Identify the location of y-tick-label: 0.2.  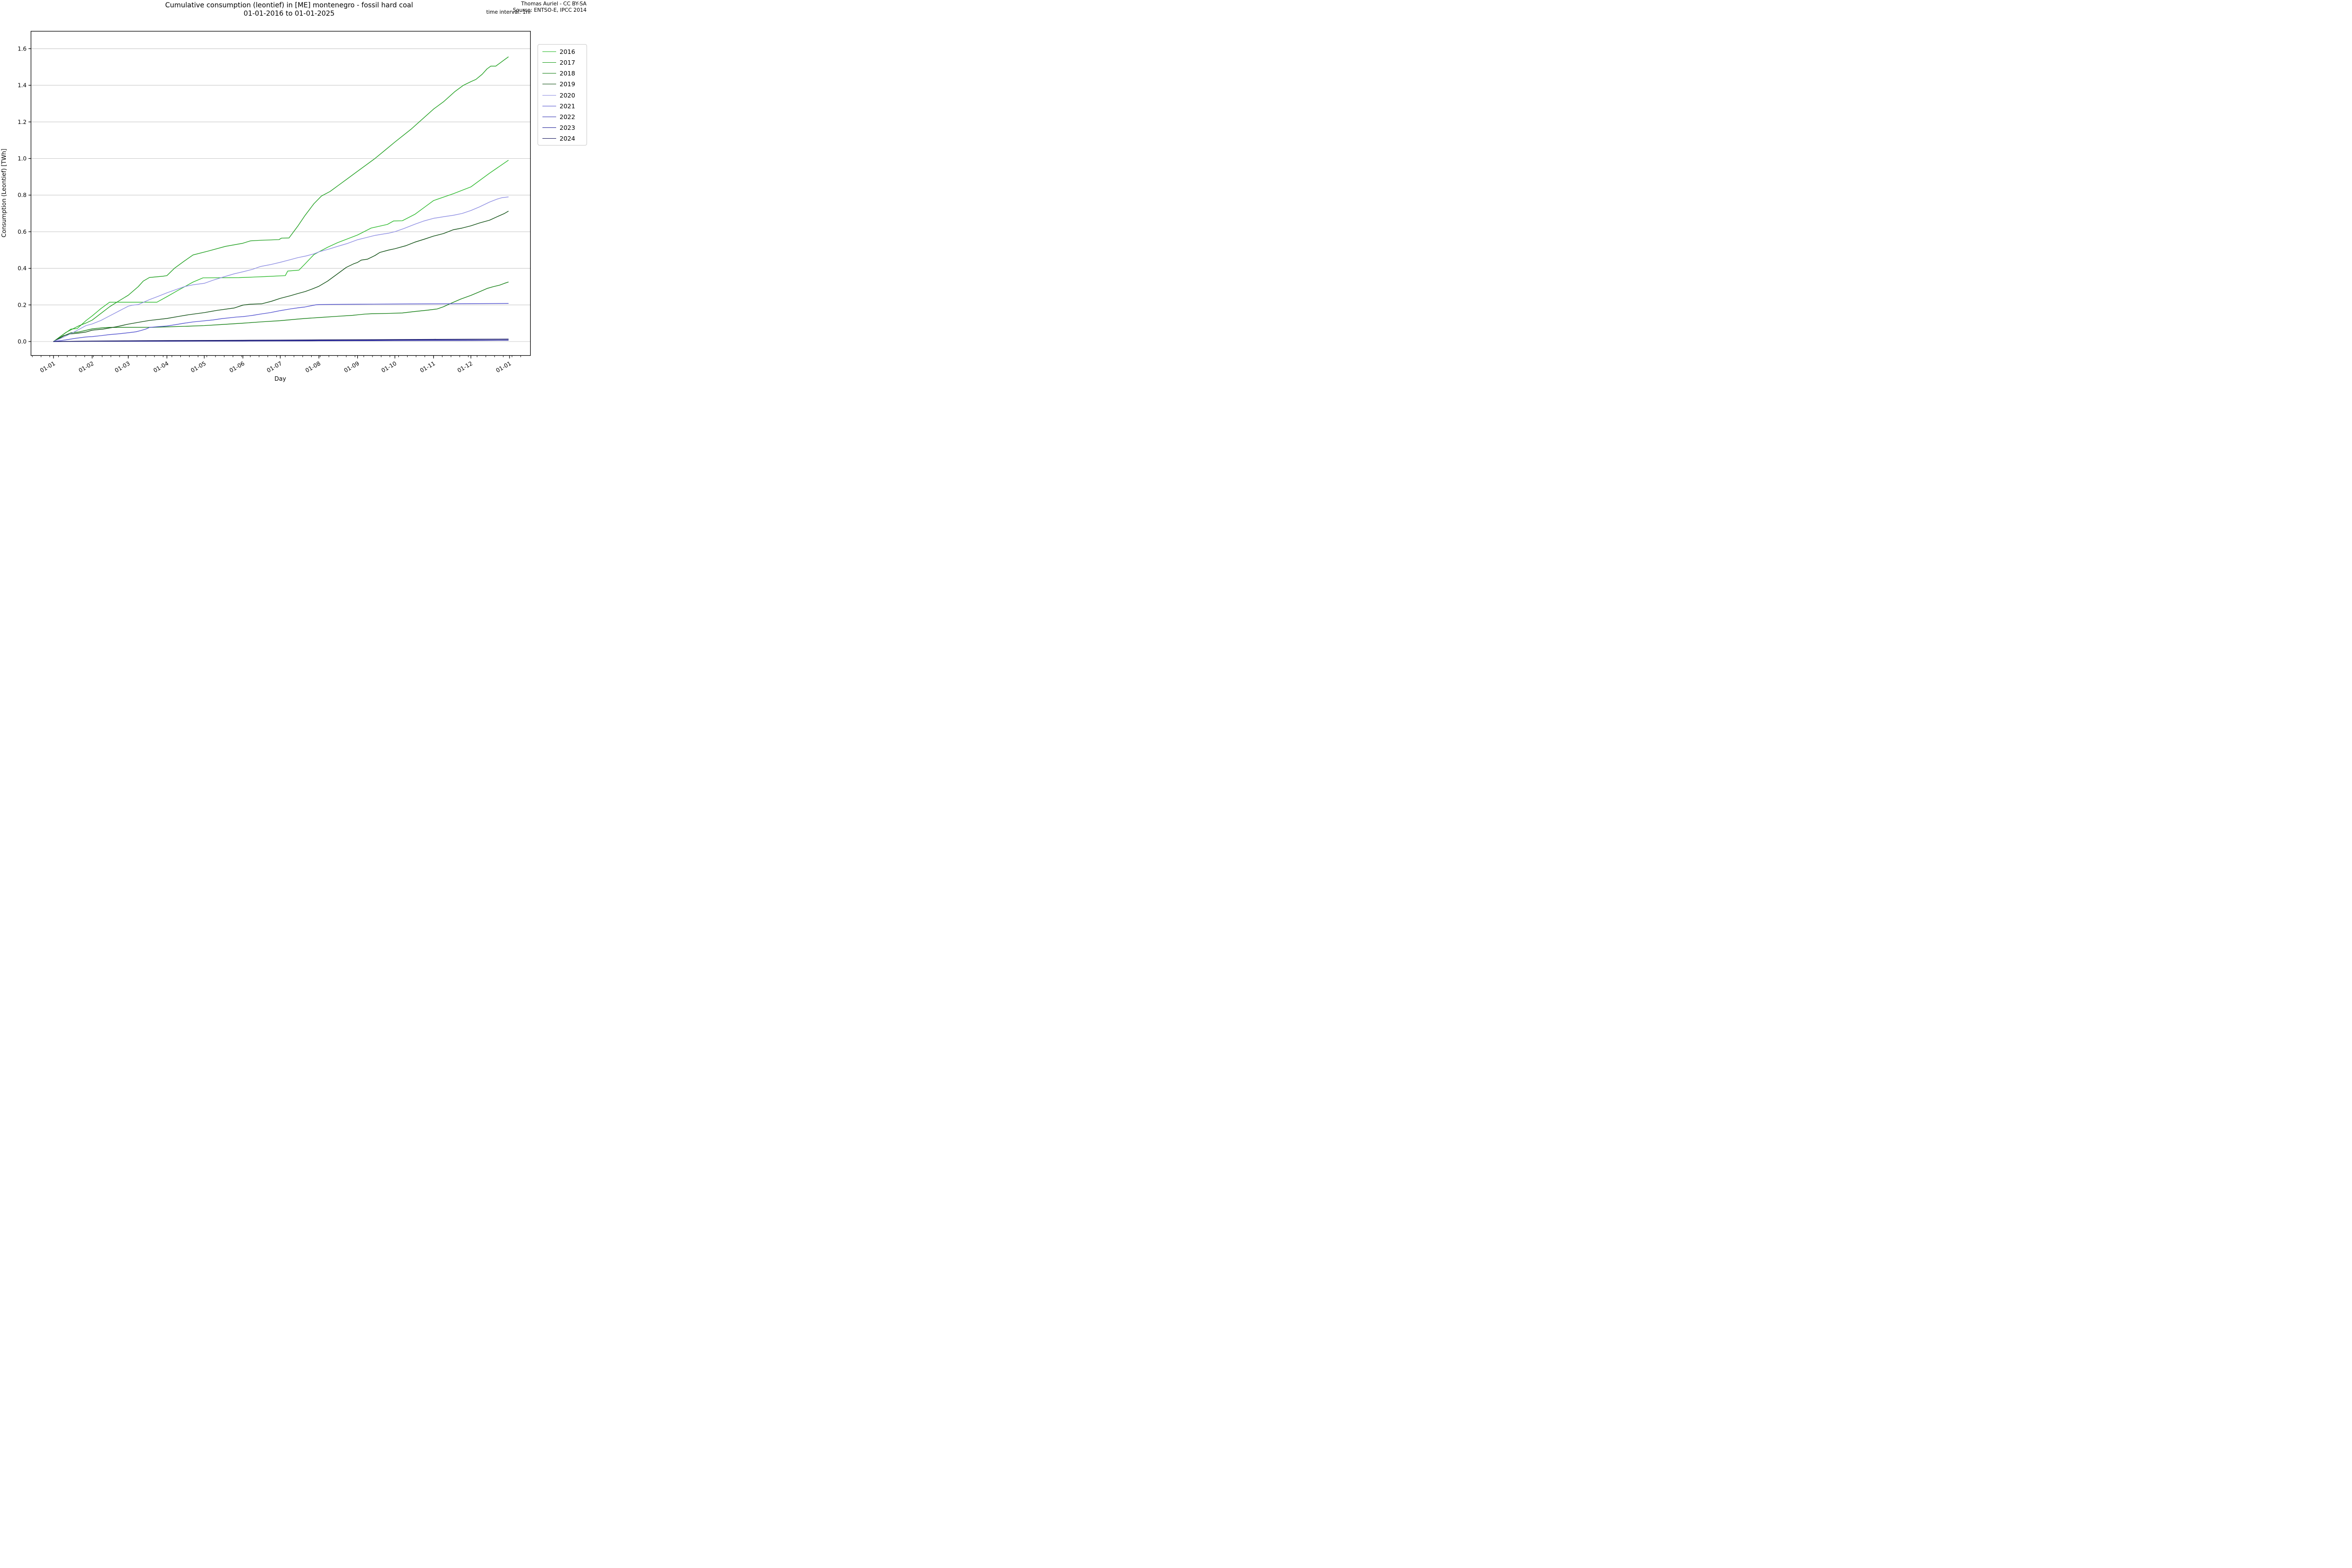
(22, 304).